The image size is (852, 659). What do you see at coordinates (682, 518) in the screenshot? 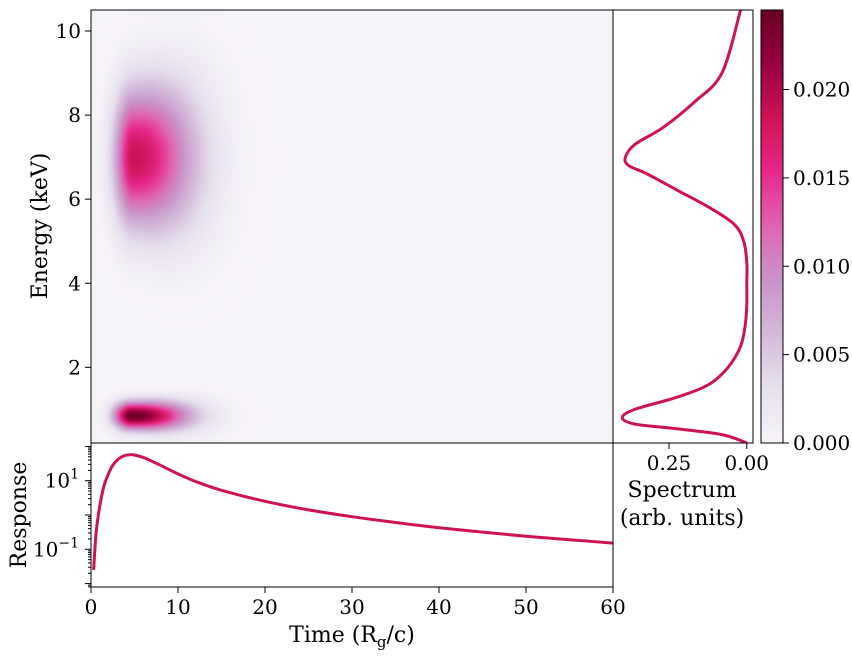
I see `spectrum-x-axis-label-line2: (arb. units)` at bounding box center [682, 518].